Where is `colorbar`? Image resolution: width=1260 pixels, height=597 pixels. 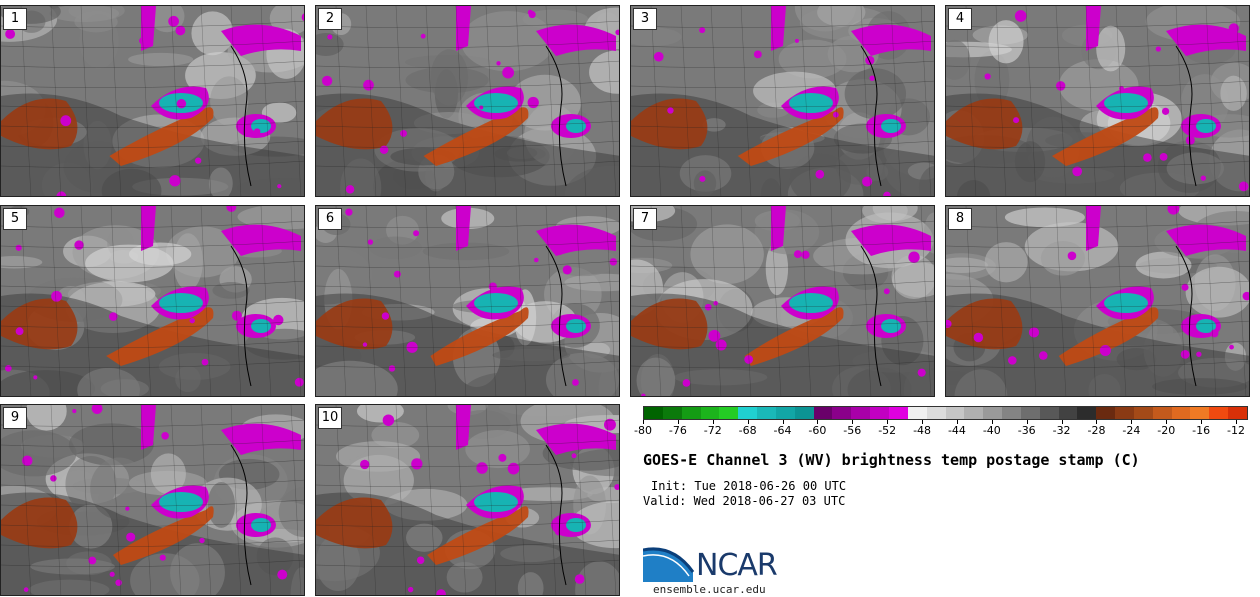
colorbar is located at coordinates (945, 413).